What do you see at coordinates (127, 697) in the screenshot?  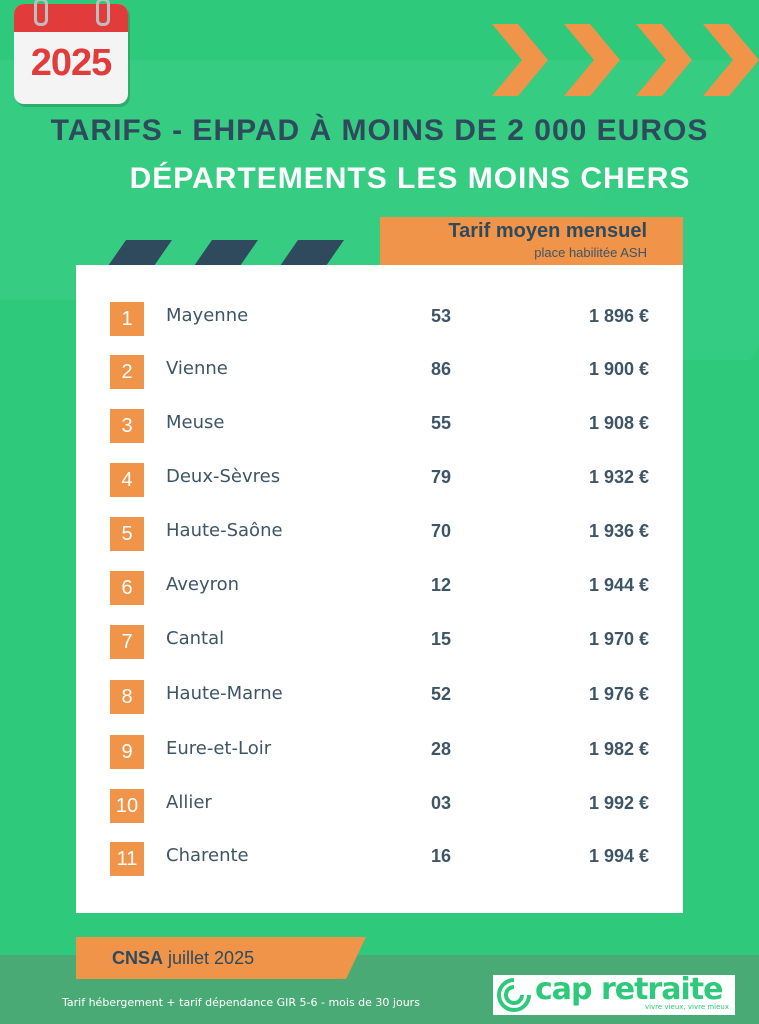 I see `rank-badge: 8` at bounding box center [127, 697].